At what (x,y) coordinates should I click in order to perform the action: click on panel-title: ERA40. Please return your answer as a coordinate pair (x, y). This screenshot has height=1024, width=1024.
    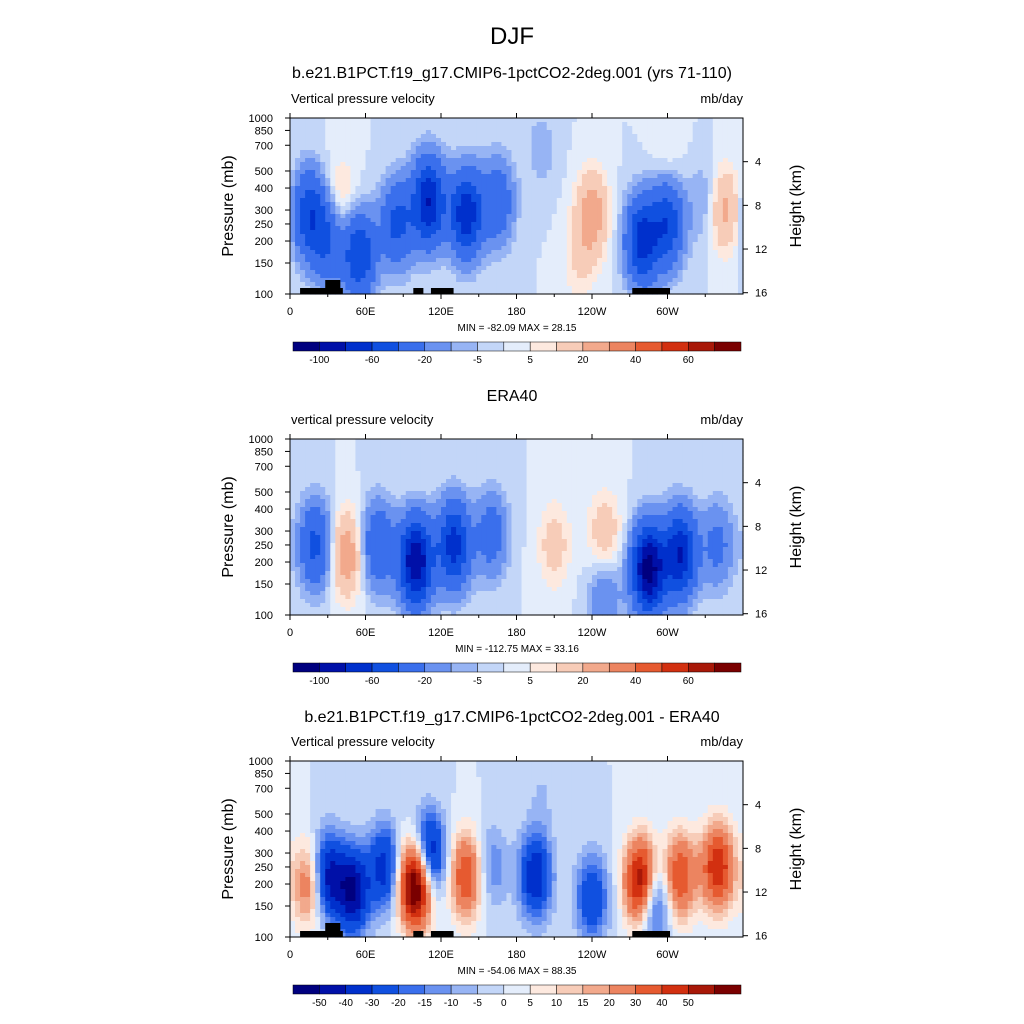
    Looking at the image, I should click on (512, 396).